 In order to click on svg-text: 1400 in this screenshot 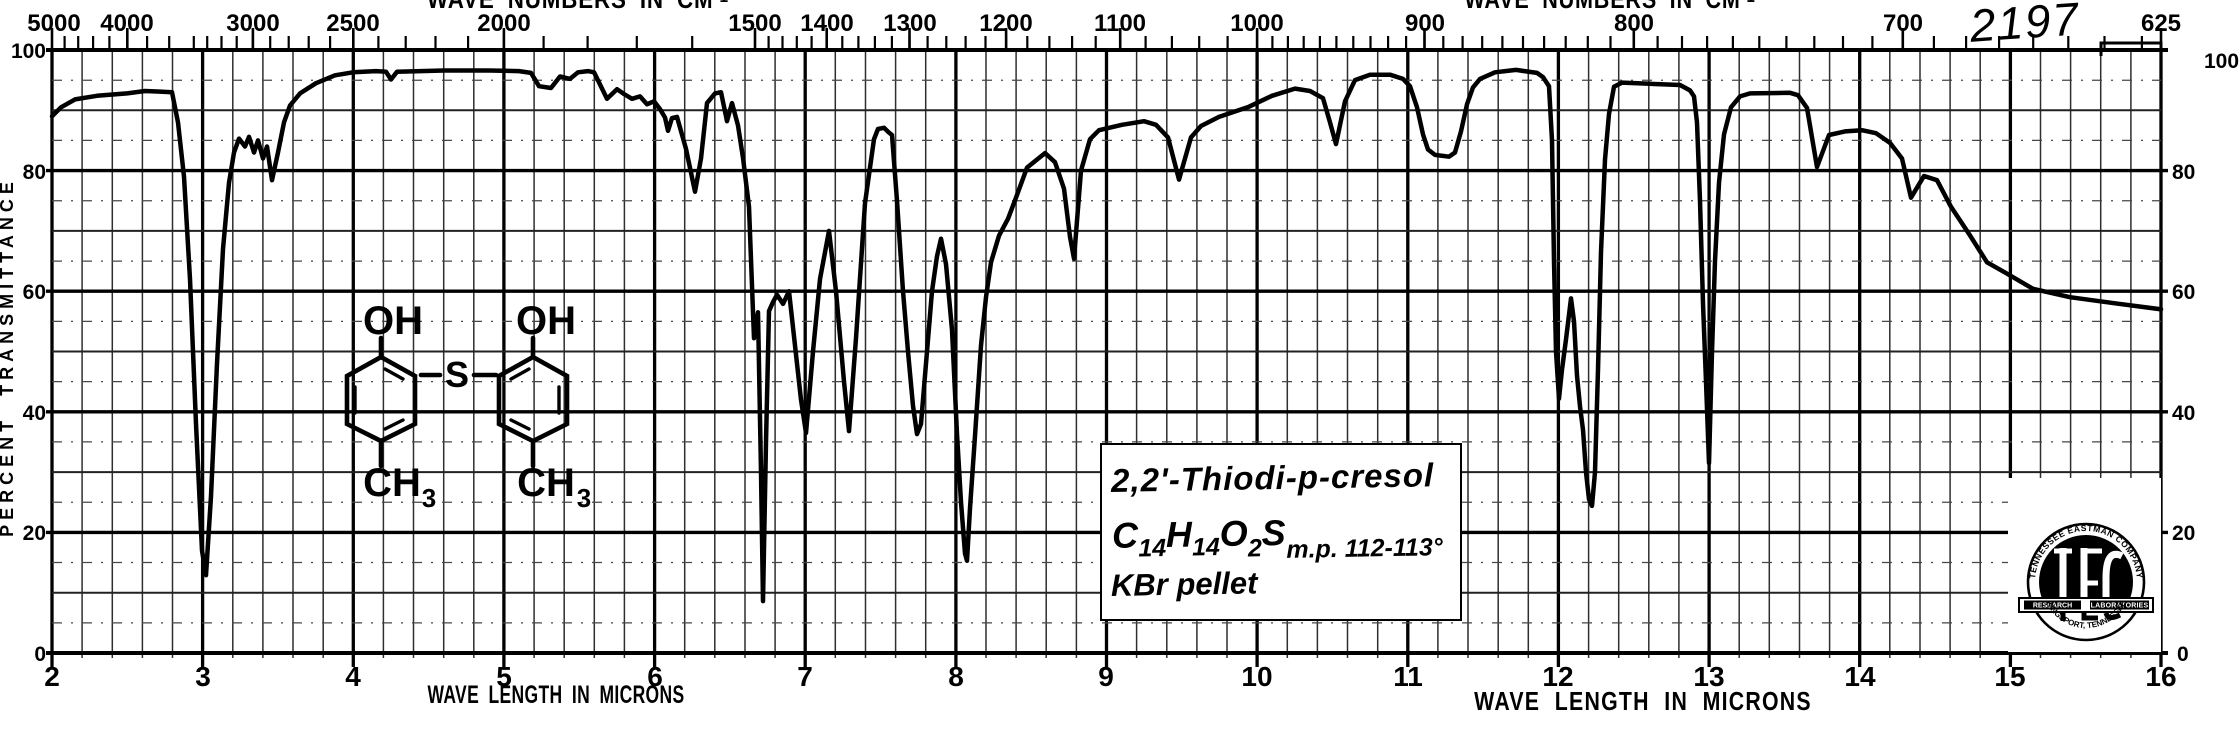, I will do `click(826, 23)`.